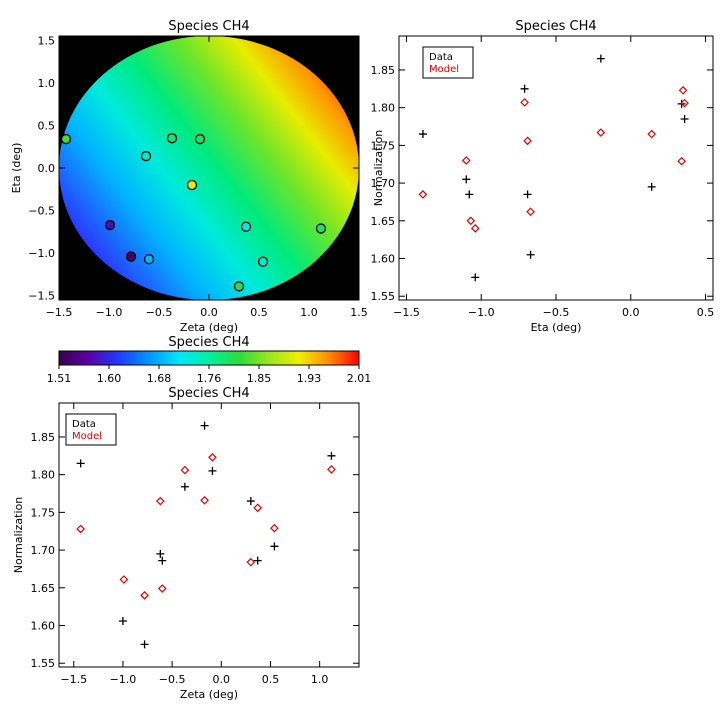 The width and height of the screenshot is (720, 720). I want to click on eta-xtick-label: −0.5, so click(556, 312).